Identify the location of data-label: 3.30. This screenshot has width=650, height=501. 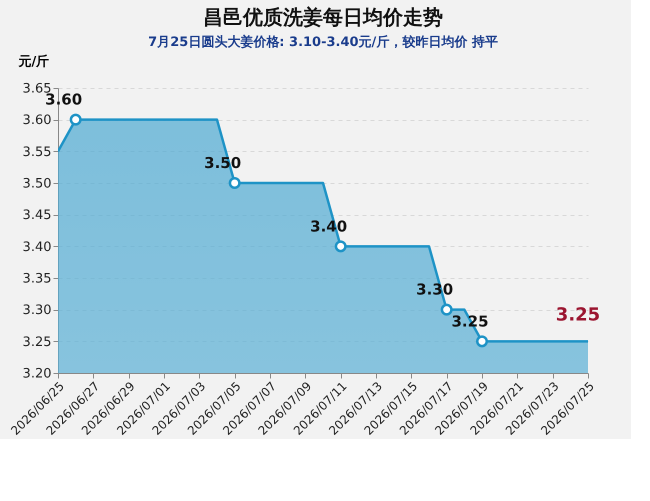
(435, 289).